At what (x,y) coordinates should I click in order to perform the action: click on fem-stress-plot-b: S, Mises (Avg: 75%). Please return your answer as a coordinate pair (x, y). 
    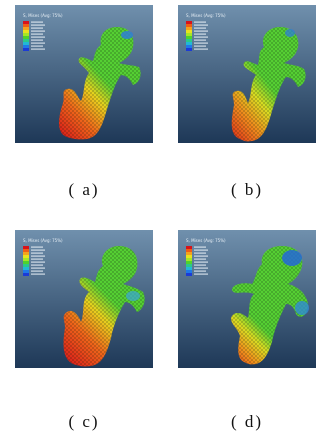
    Looking at the image, I should click on (247, 74).